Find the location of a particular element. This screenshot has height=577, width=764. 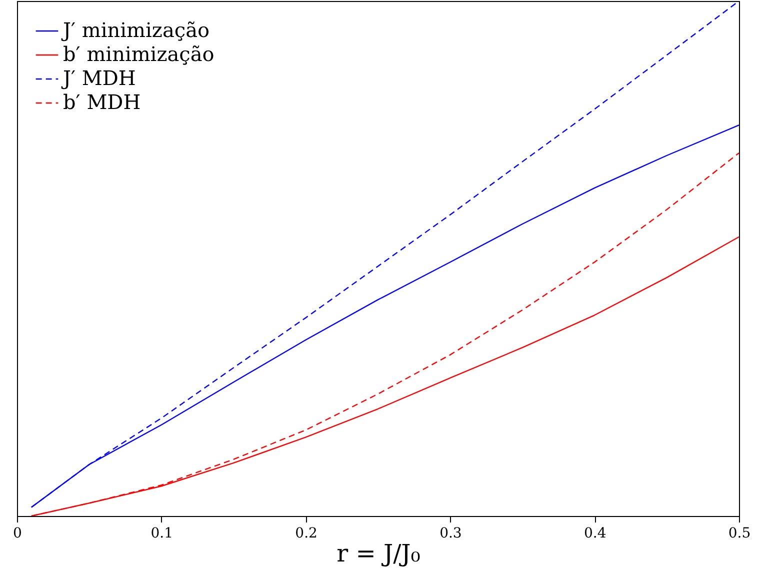

x-tick-label: 0 is located at coordinates (17, 534).